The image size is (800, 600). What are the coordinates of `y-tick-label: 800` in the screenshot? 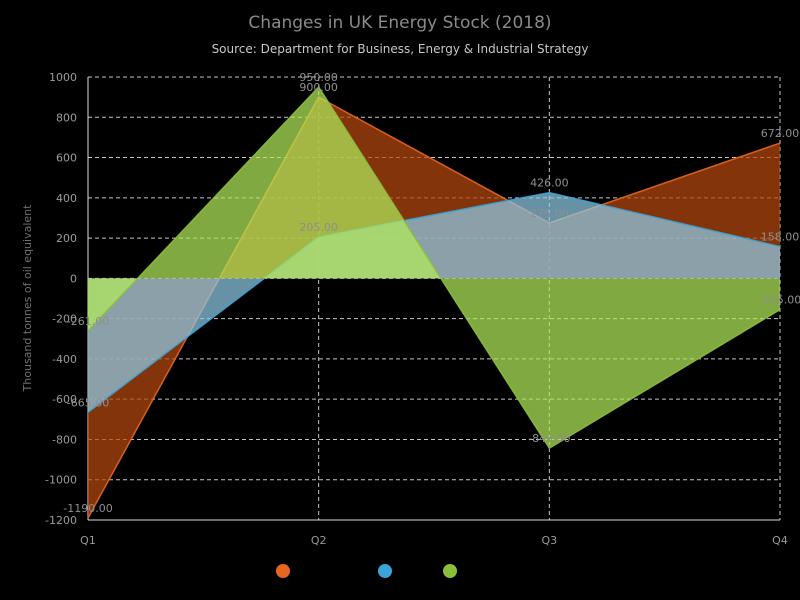 It's located at (66, 117).